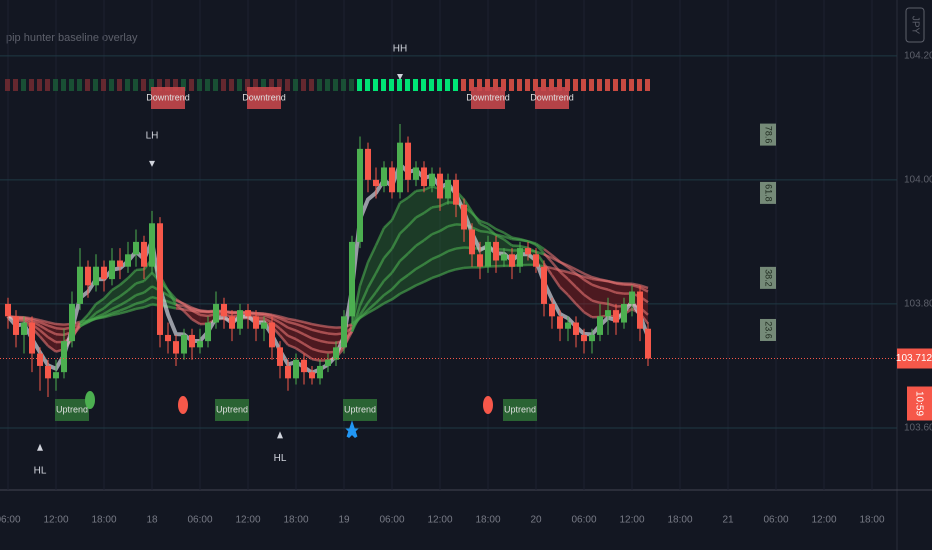  What do you see at coordinates (400, 49) in the screenshot?
I see `swing-label: HH` at bounding box center [400, 49].